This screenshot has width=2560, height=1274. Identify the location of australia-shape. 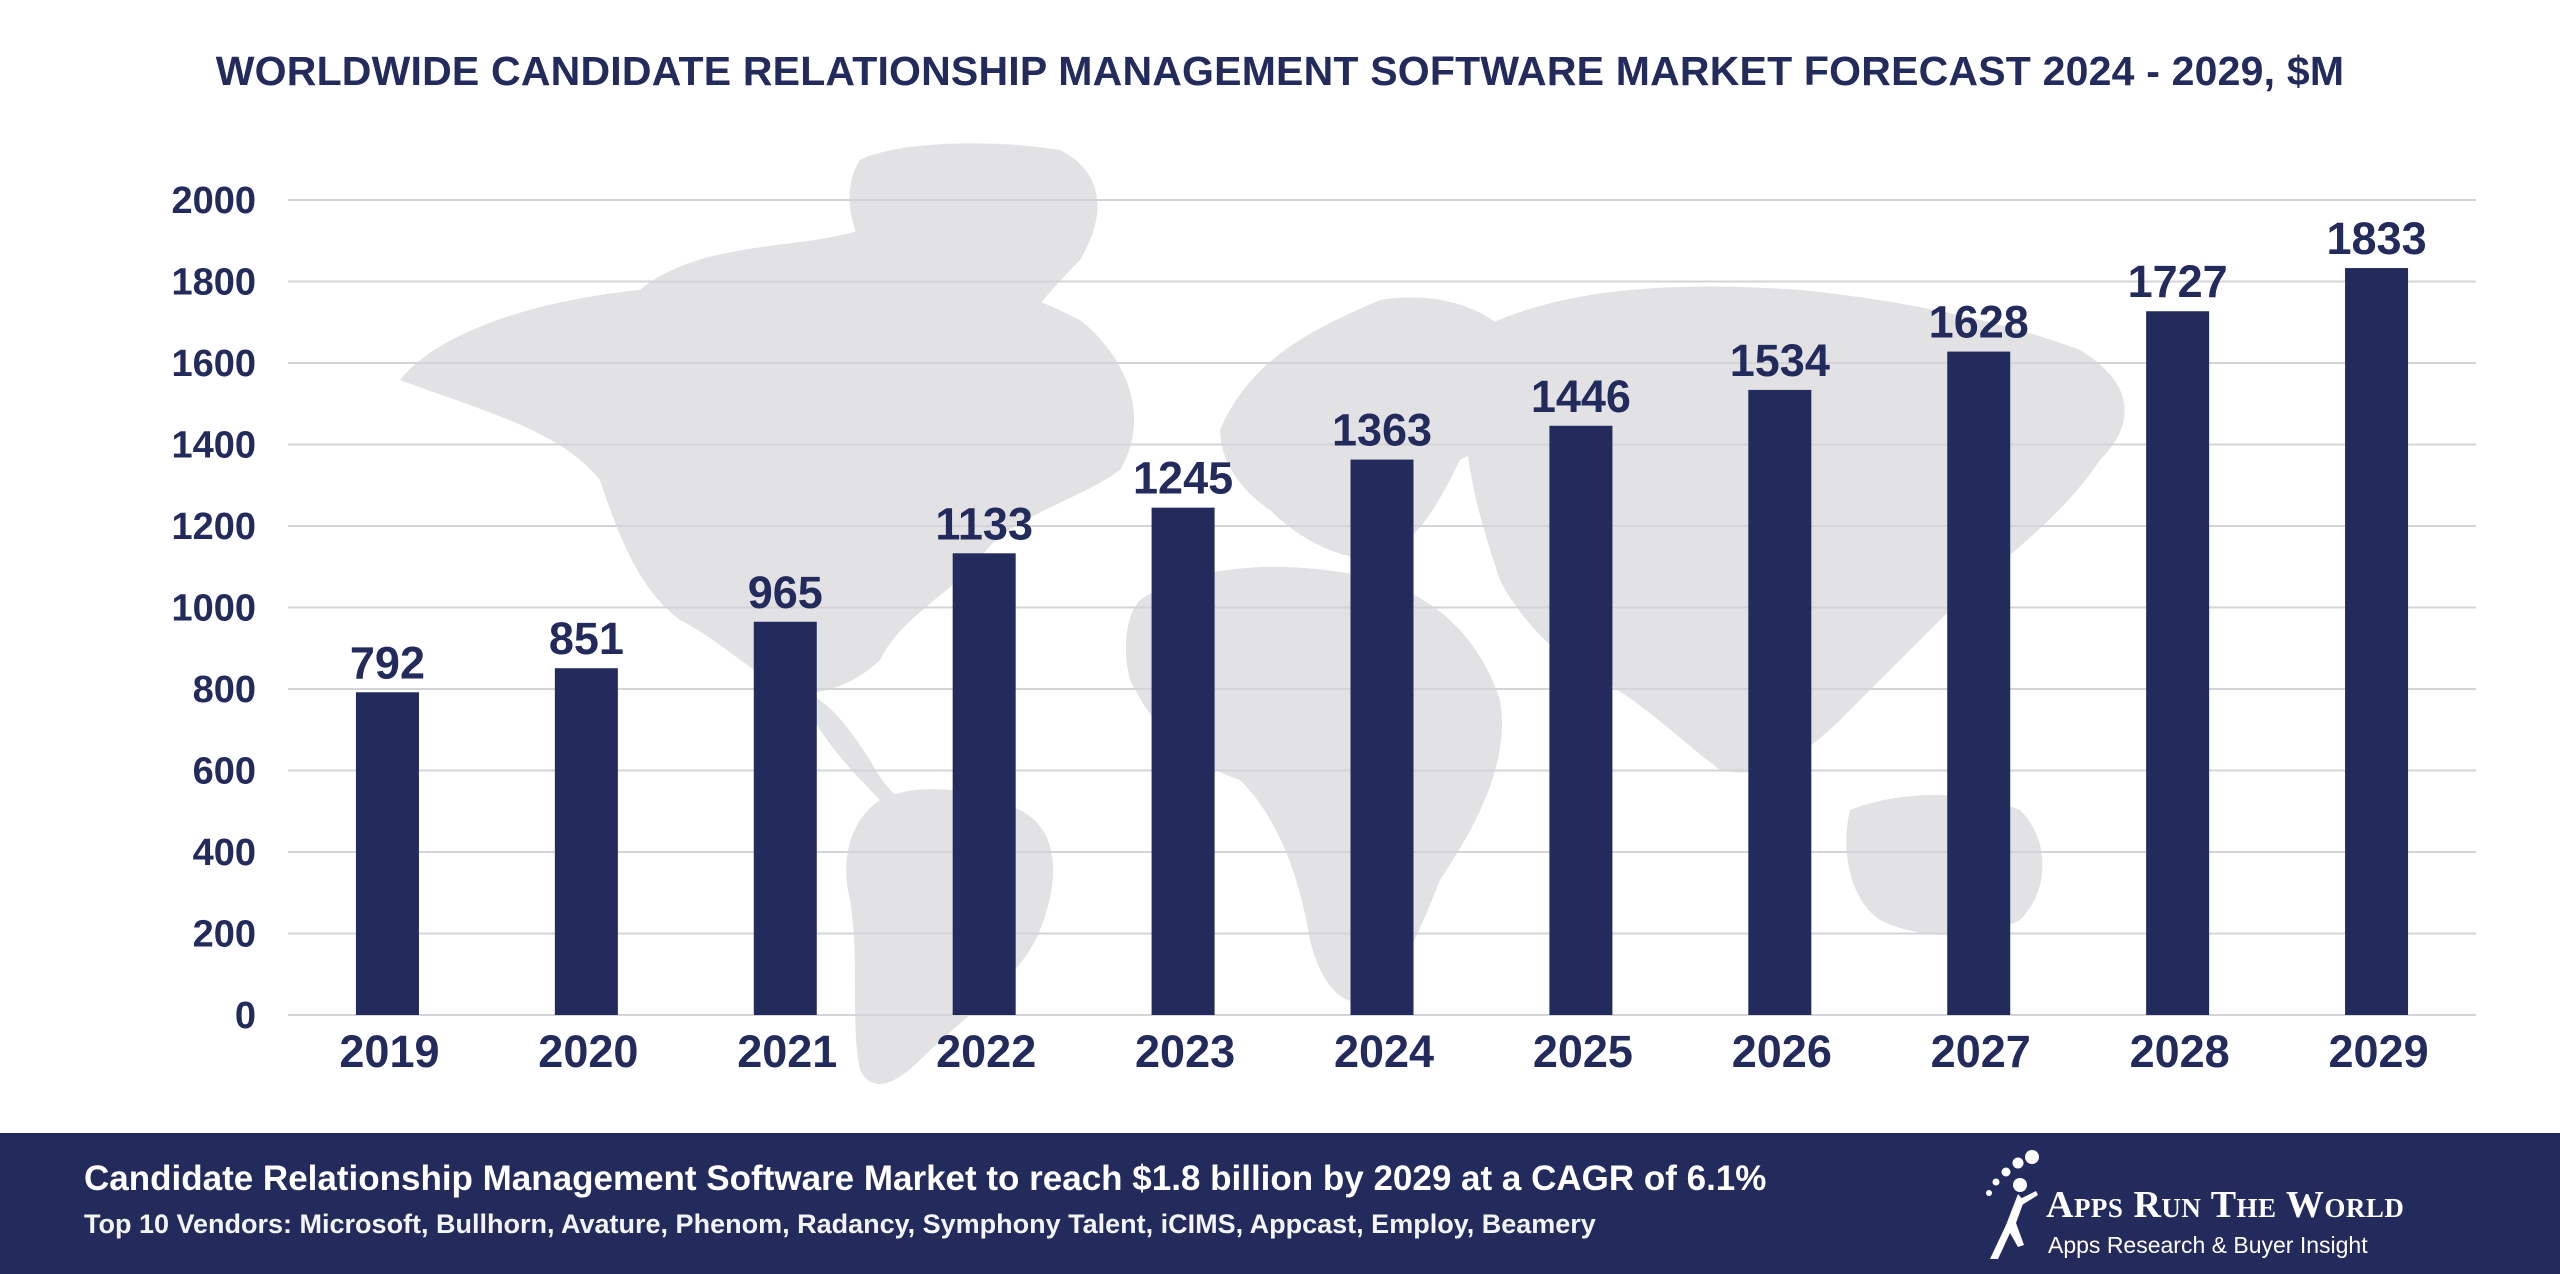
(1944, 865).